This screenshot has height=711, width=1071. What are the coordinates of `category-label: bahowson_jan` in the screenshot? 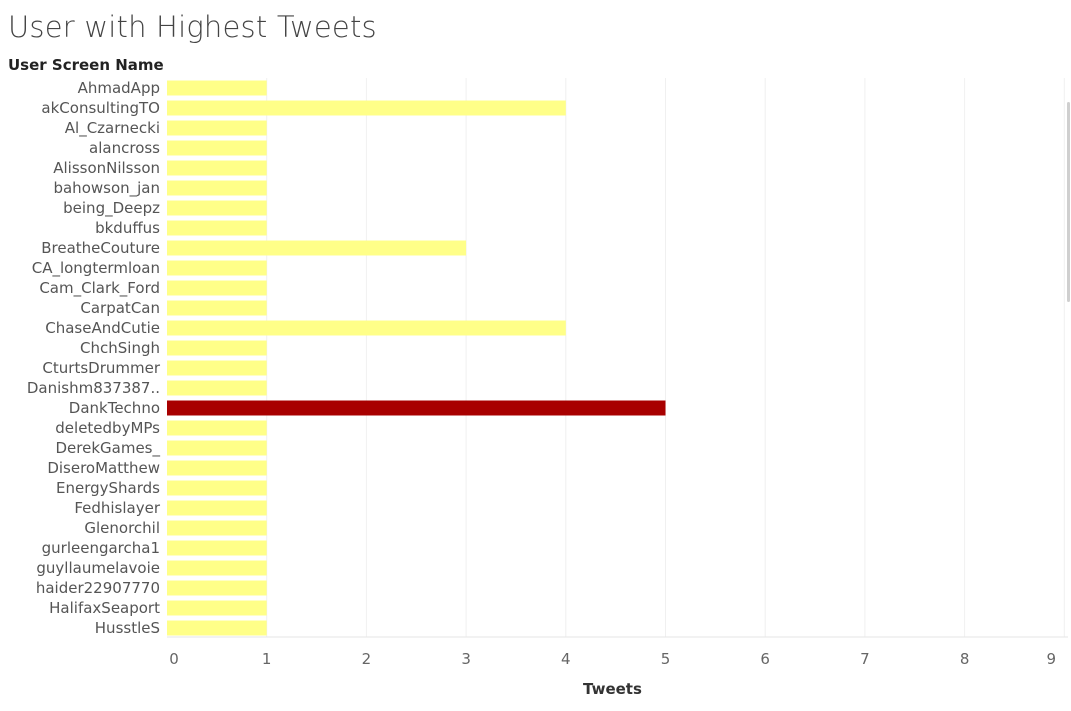 It's located at (106, 188).